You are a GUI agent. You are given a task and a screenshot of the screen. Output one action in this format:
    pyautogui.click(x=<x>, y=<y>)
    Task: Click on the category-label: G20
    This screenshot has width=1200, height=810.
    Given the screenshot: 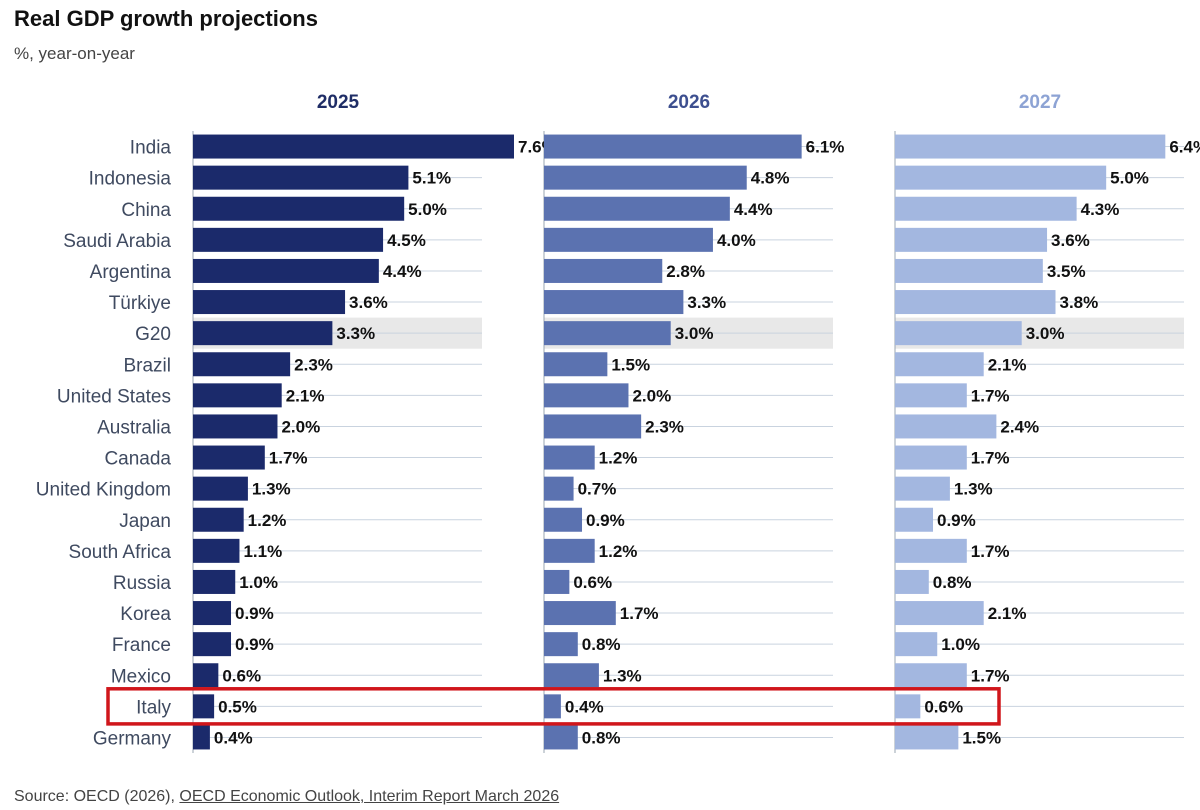 What is the action you would take?
    pyautogui.click(x=153, y=334)
    